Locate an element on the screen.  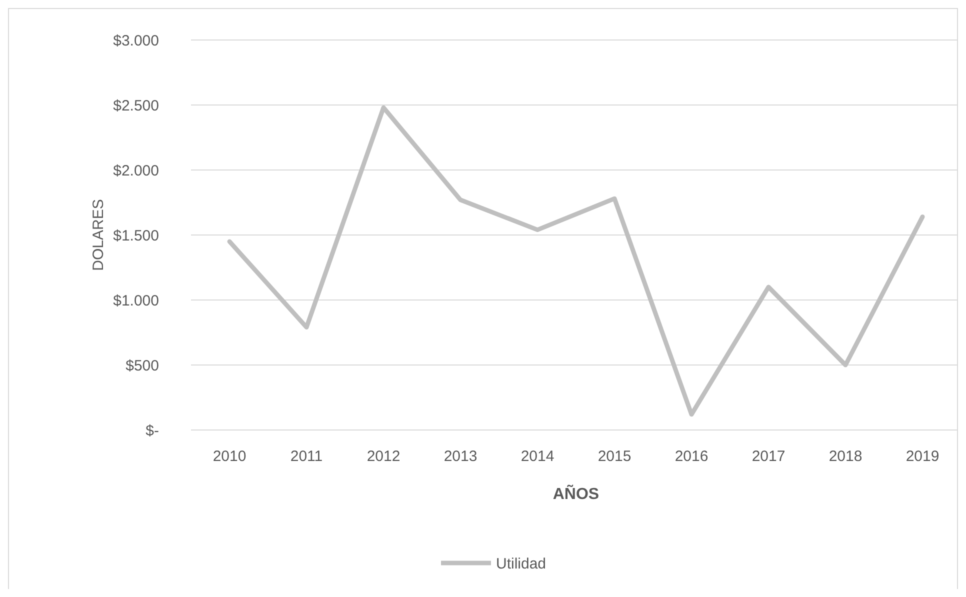
y-tick-label: $500 is located at coordinates (142, 365).